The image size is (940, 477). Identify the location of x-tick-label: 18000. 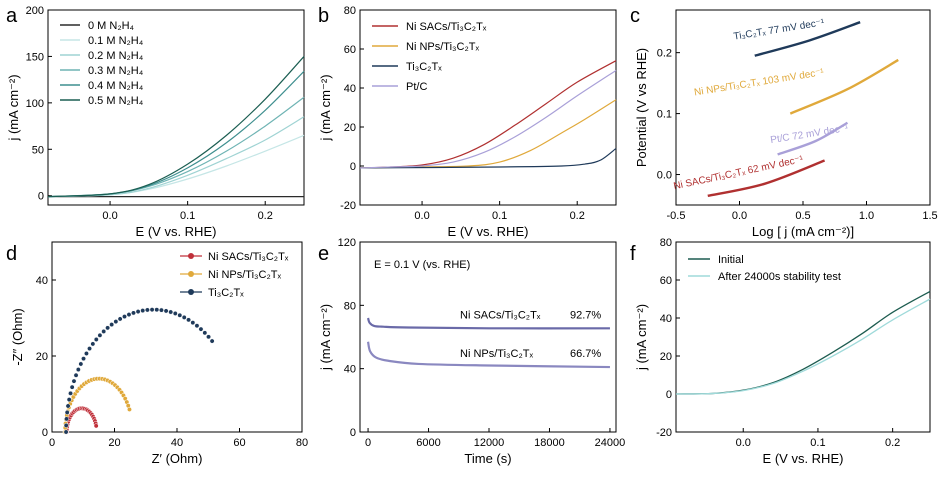
(549, 443).